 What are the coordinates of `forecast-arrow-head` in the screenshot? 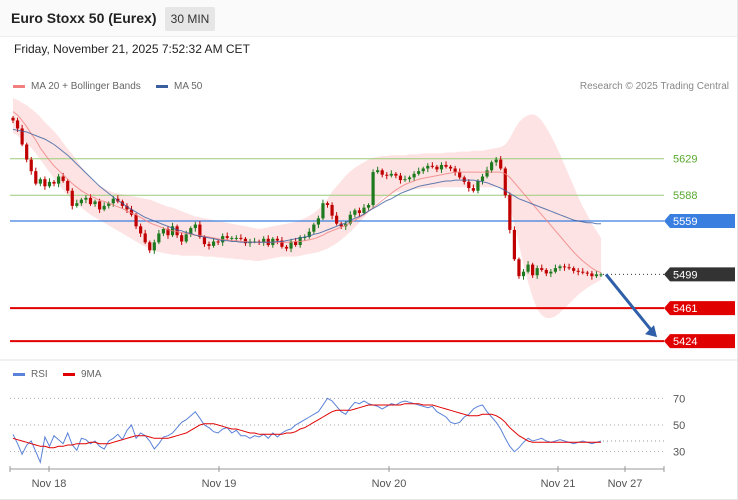 It's located at (651, 331).